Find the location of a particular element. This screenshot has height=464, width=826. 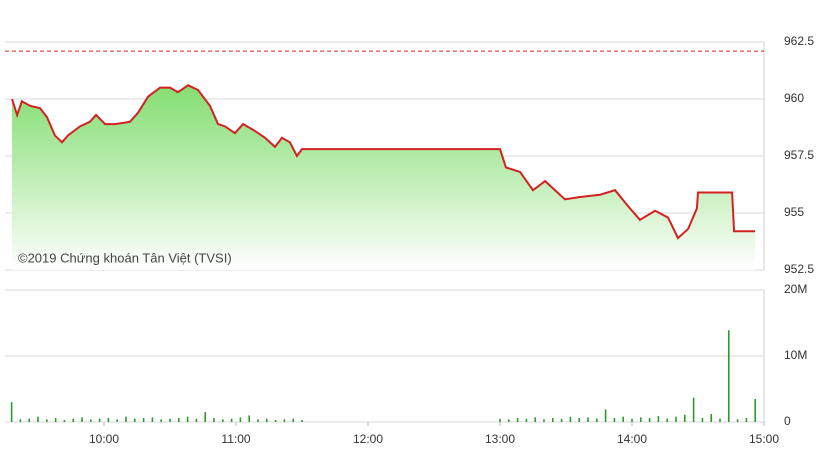

y-tick-label: 0 is located at coordinates (787, 421).